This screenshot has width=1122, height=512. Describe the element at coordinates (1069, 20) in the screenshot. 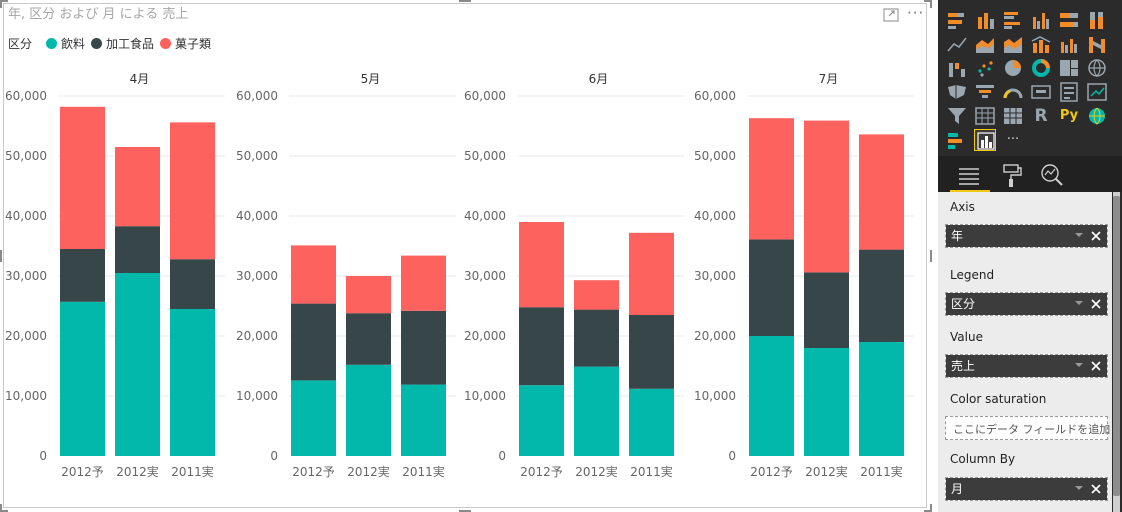

I see `100-stacked-bar-icon` at that location.